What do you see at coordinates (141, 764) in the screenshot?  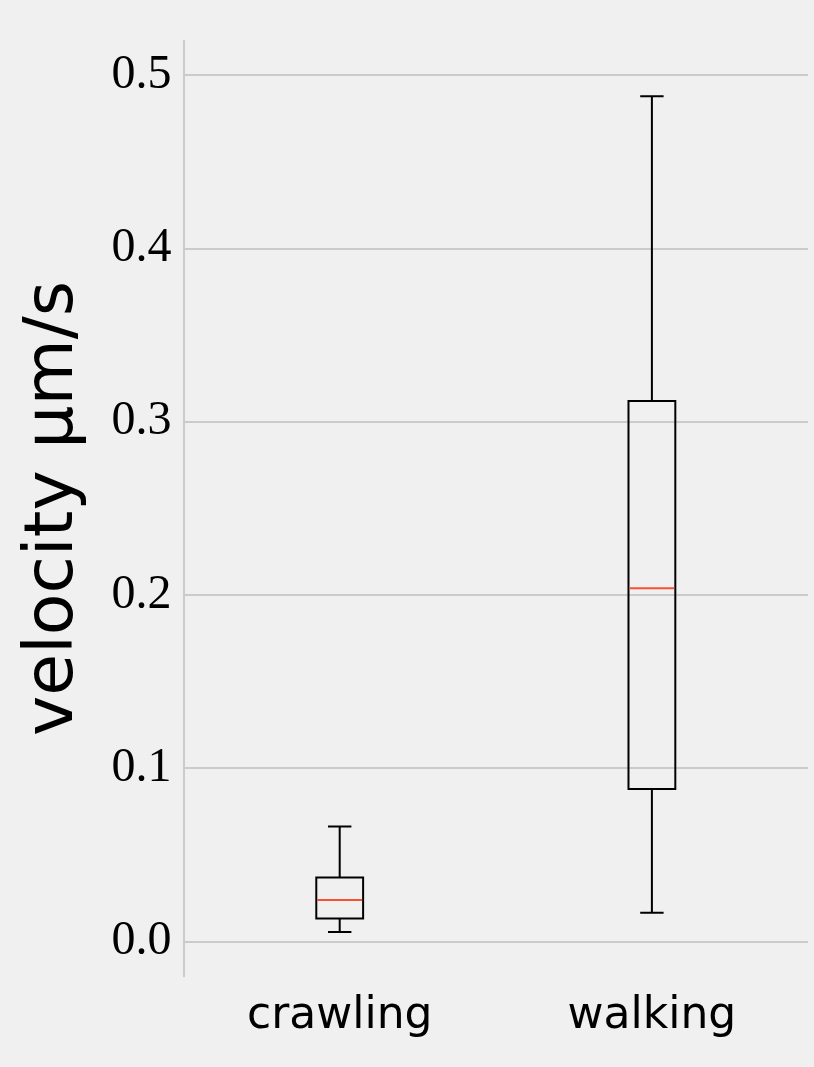 I see `y-tick-label: 0.1` at bounding box center [141, 764].